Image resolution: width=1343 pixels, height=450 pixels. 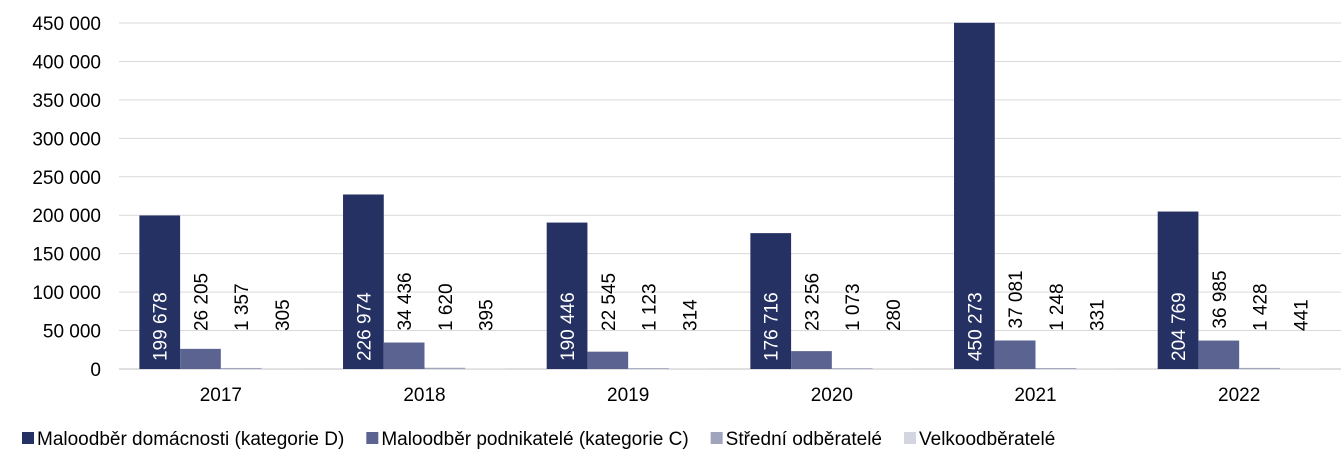 I want to click on value-label: 1 428, so click(x=1261, y=307).